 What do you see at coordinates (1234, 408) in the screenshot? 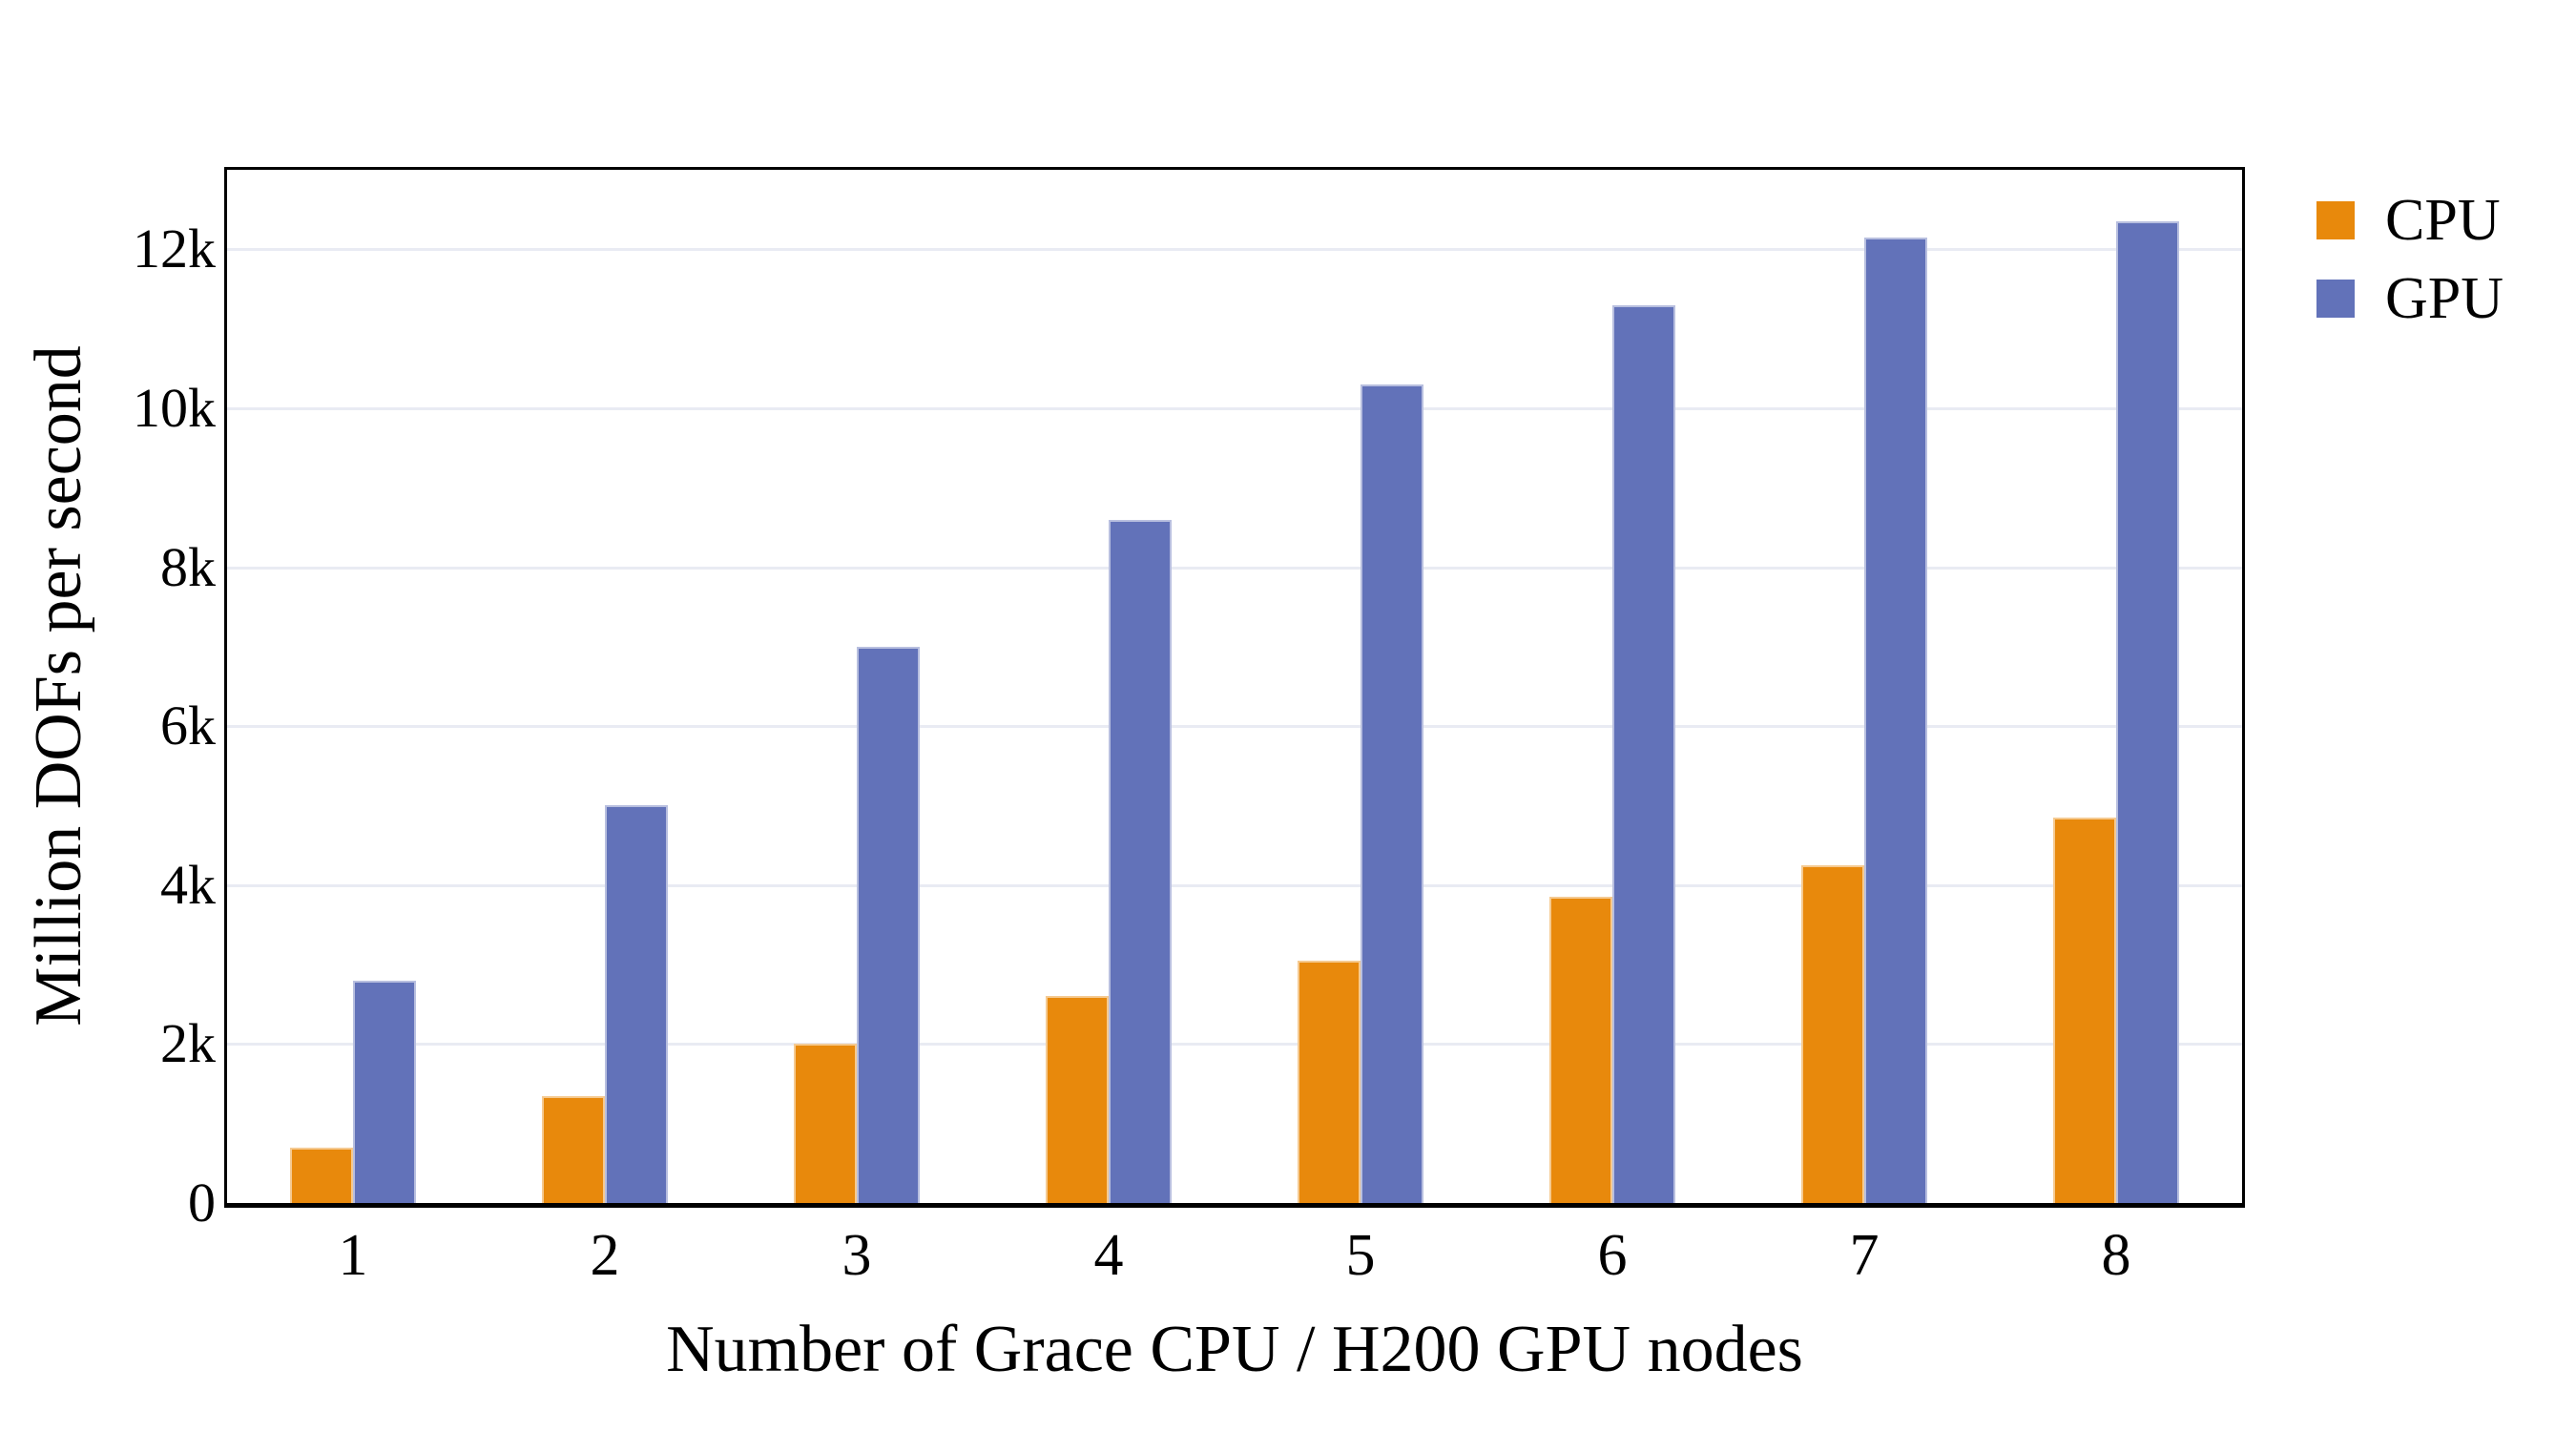
I see `gridline-10k` at bounding box center [1234, 408].